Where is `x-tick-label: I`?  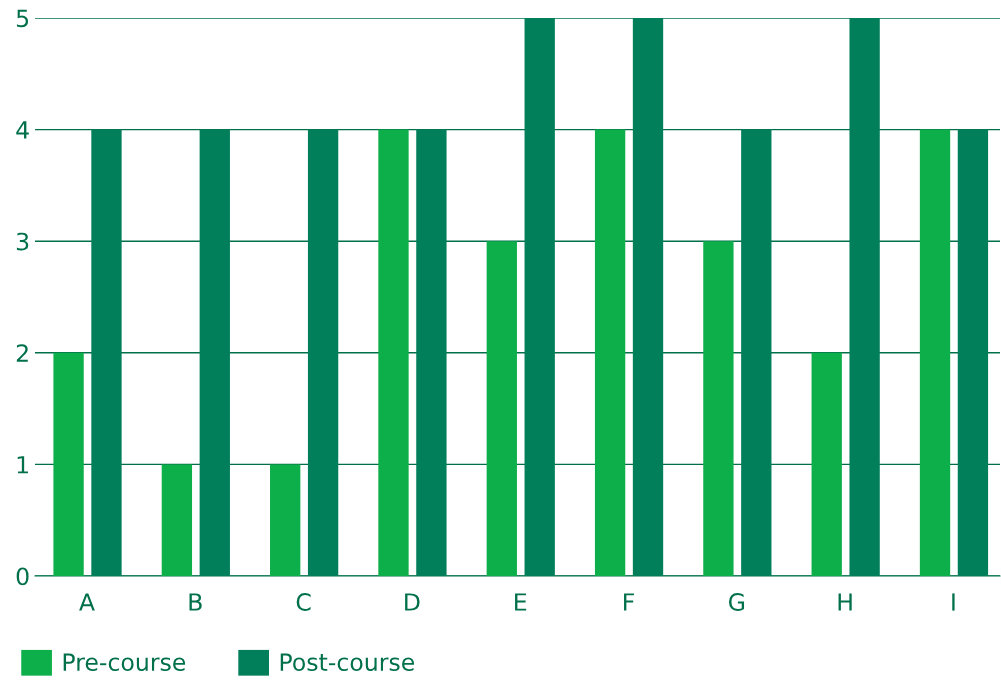 x-tick-label: I is located at coordinates (953, 602).